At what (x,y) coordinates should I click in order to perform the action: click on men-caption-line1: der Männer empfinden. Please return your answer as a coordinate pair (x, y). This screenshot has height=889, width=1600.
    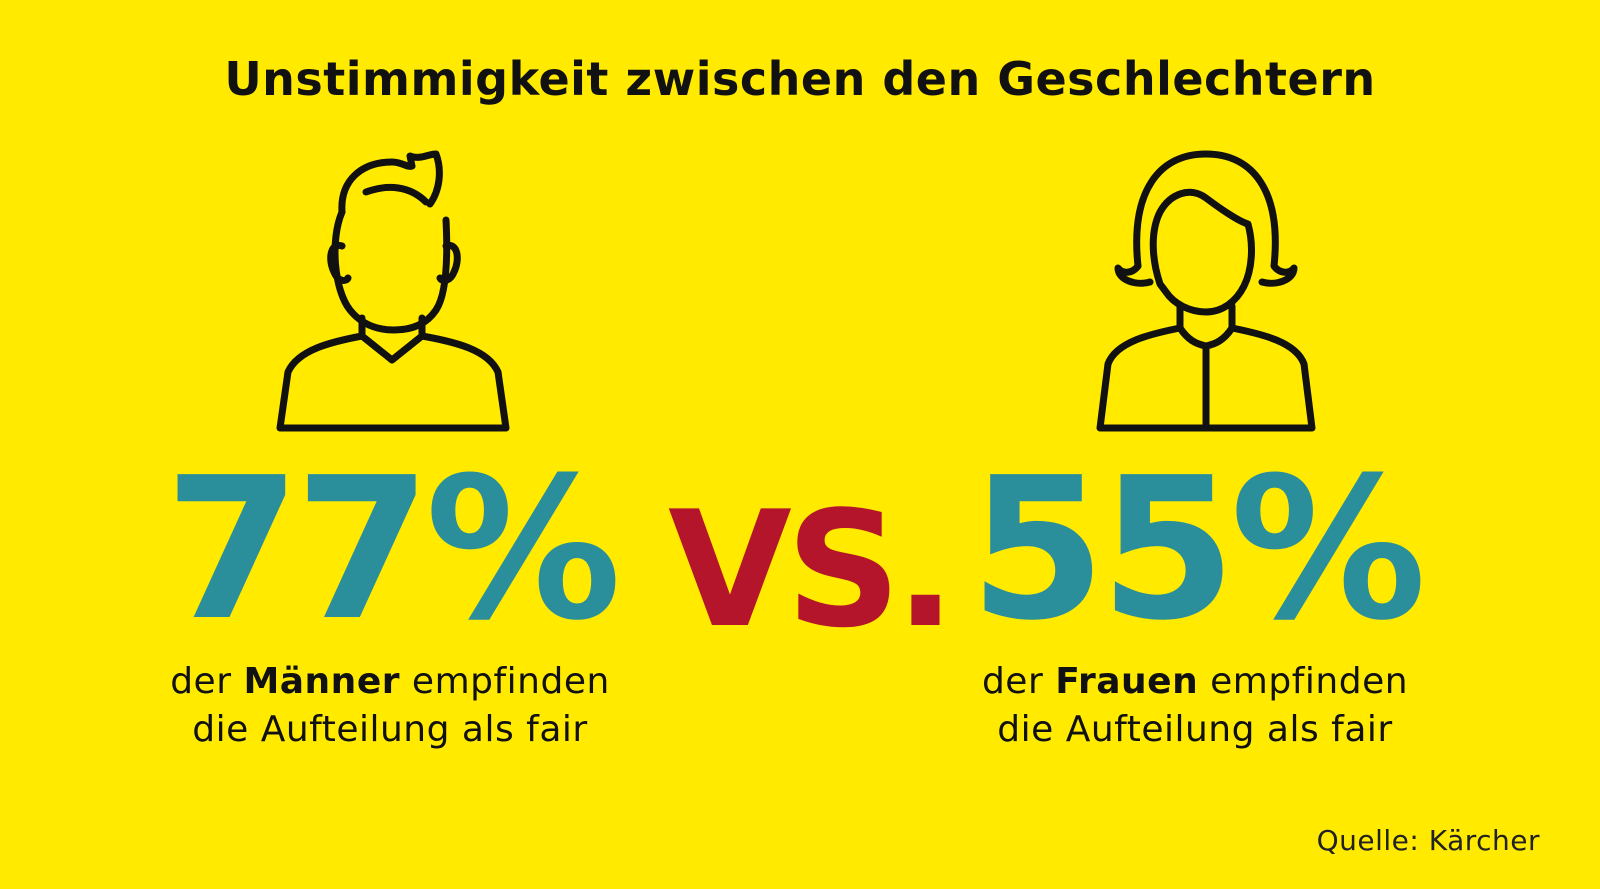
    Looking at the image, I should click on (390, 681).